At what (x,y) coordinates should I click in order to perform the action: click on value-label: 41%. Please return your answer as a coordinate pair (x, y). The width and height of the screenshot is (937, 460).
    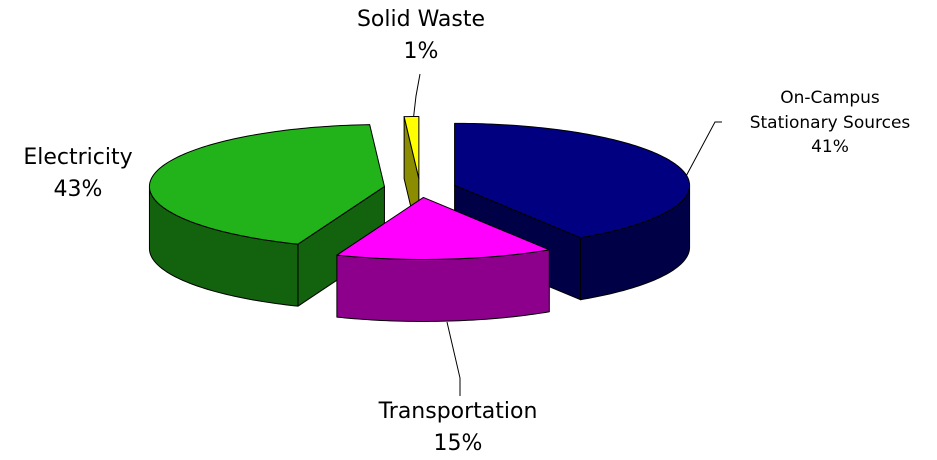
    Looking at the image, I should click on (830, 147).